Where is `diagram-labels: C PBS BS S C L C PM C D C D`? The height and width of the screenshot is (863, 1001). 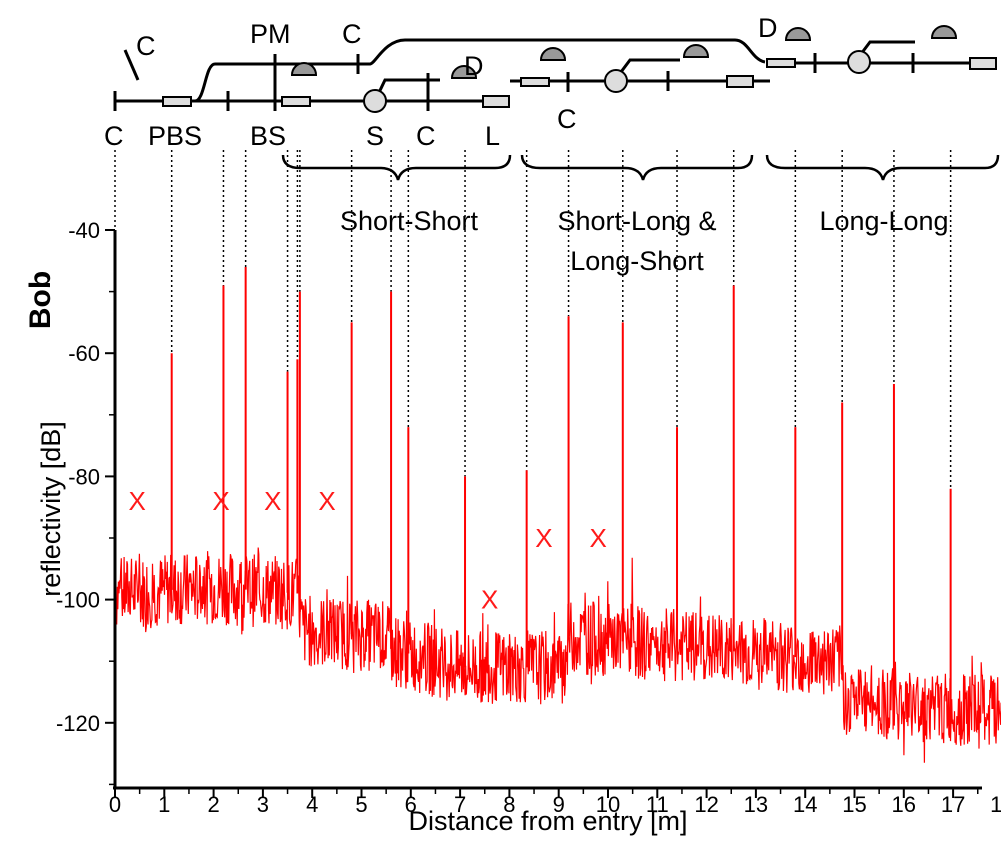 diagram-labels: C PBS BS S C L C PM C D C D is located at coordinates (441, 82).